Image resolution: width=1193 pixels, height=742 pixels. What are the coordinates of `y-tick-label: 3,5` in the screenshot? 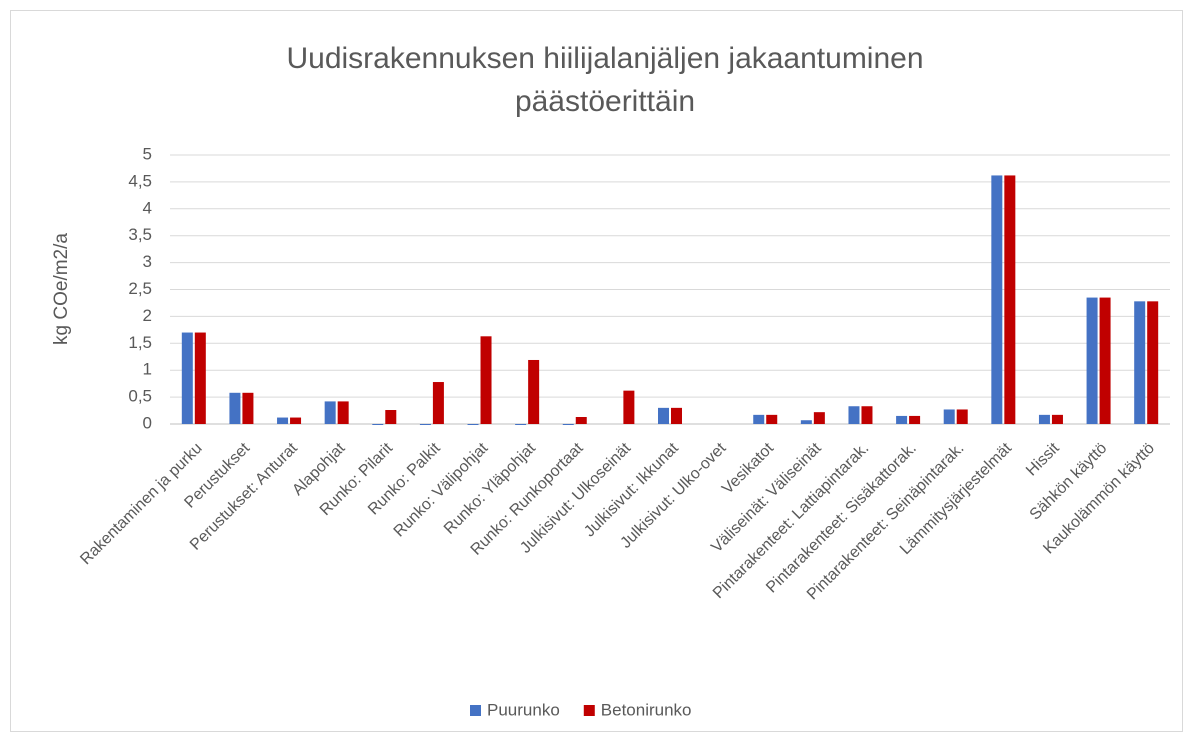 It's located at (140, 234).